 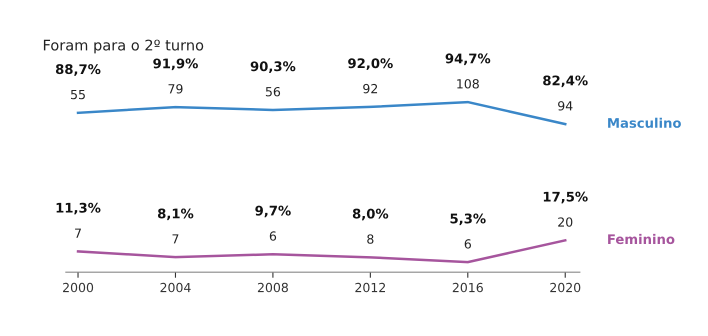 What do you see at coordinates (175, 89) in the screenshot?
I see `annotation: 79` at bounding box center [175, 89].